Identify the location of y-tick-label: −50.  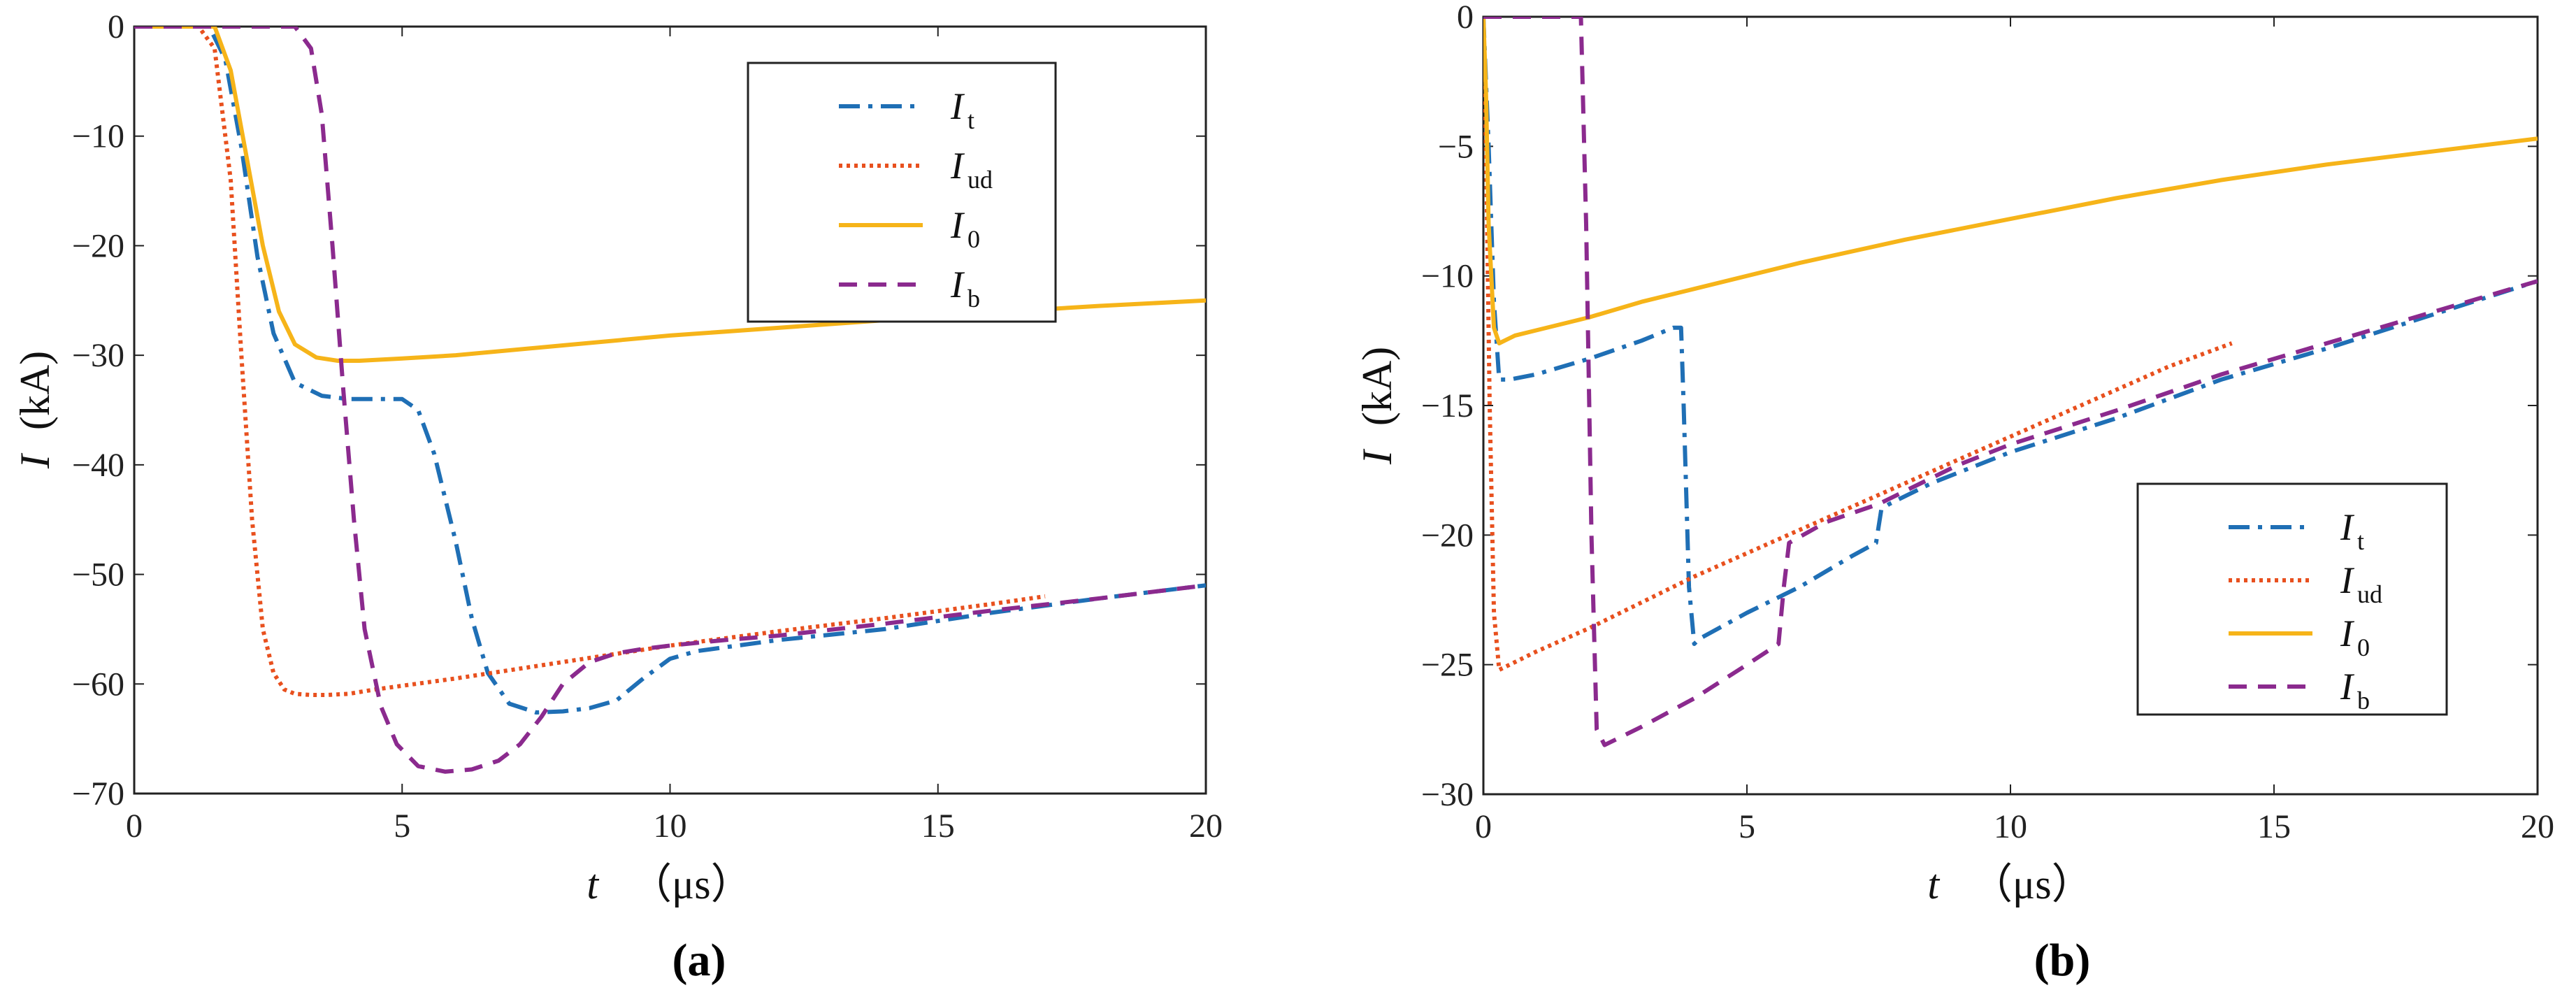
(98, 576).